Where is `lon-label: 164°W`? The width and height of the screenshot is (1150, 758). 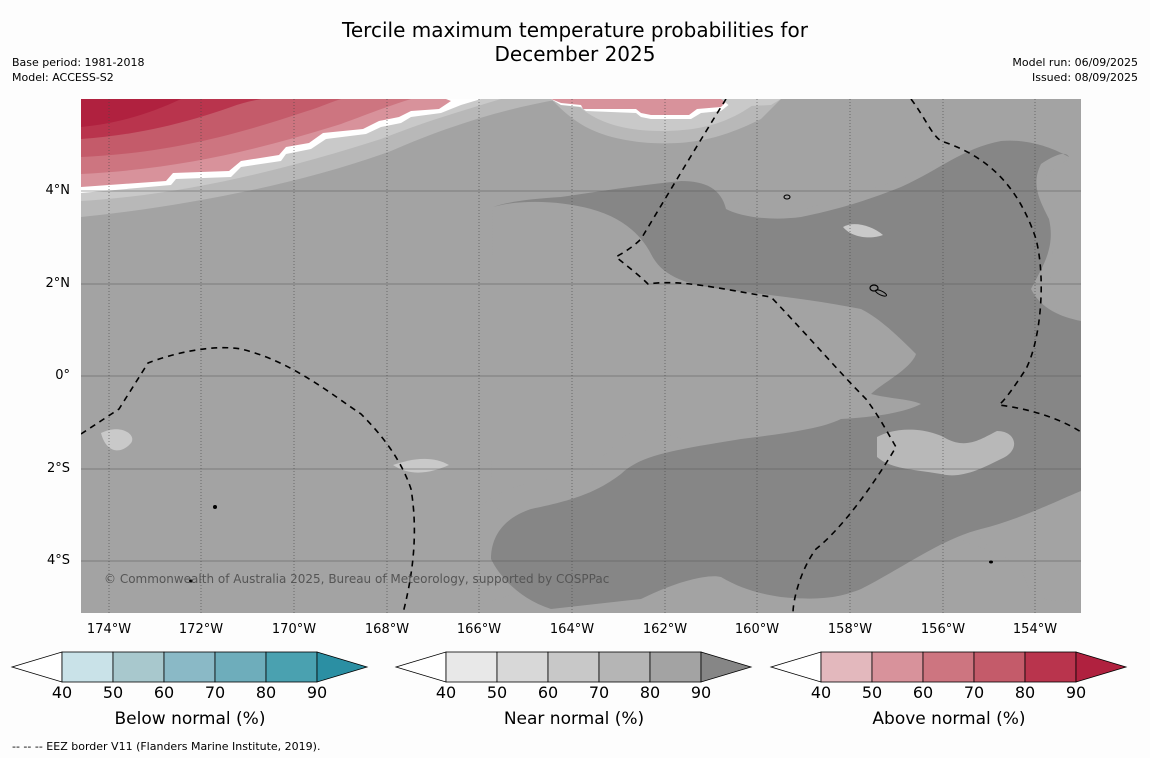
lon-label: 164°W is located at coordinates (572, 629).